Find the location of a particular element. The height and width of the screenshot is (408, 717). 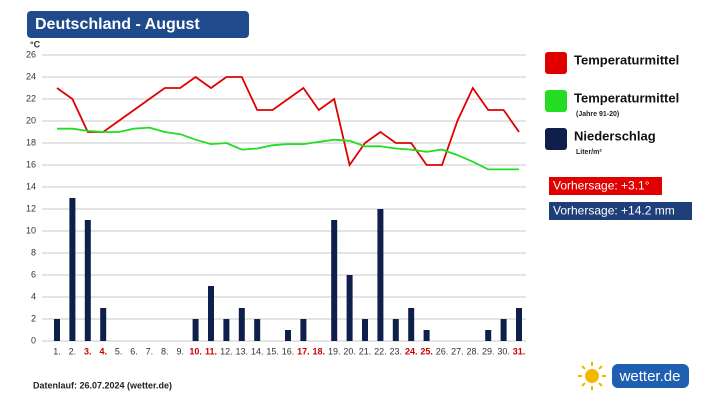

x-tick-label: 26. is located at coordinates (442, 351).